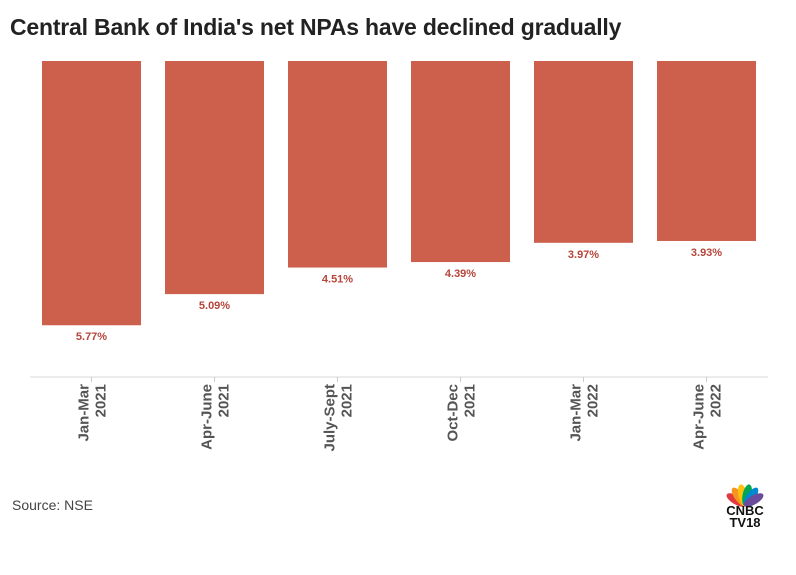 The height and width of the screenshot is (575, 796). What do you see at coordinates (52, 505) in the screenshot?
I see `source-note: Source: NSE` at bounding box center [52, 505].